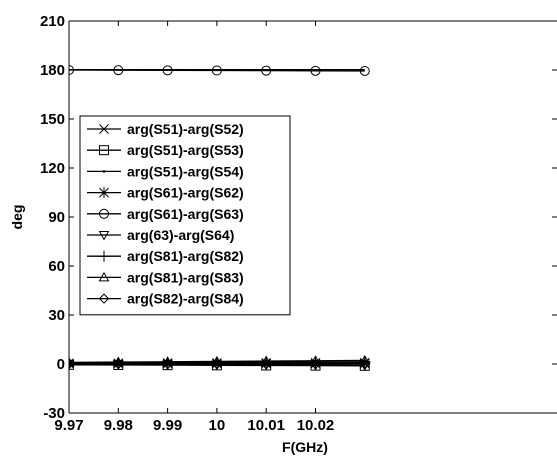  I want to click on legend-label: arg(S51)-arg(S53), so click(185, 150).